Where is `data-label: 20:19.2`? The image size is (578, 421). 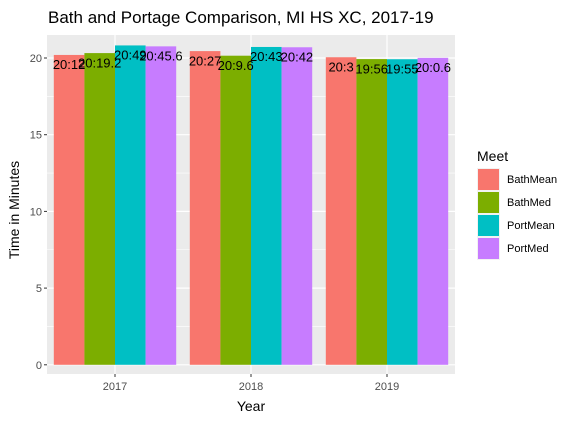
data-label: 20:19.2 is located at coordinates (99, 62).